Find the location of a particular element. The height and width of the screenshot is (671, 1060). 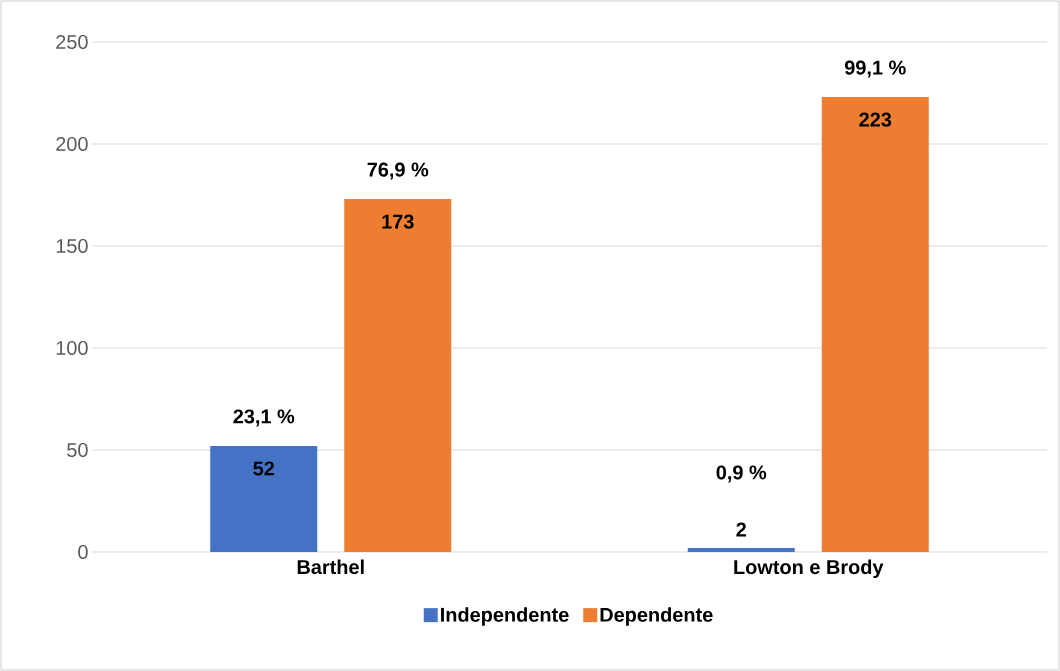

data-label: 173 is located at coordinates (398, 221).